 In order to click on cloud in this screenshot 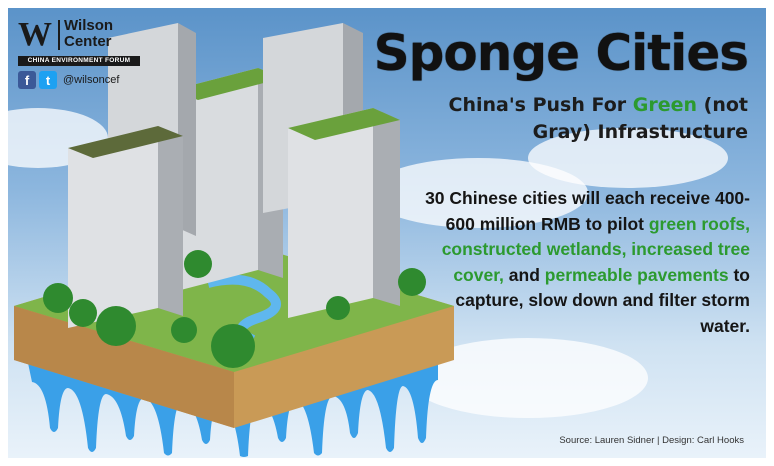, I will do `click(628, 158)`.